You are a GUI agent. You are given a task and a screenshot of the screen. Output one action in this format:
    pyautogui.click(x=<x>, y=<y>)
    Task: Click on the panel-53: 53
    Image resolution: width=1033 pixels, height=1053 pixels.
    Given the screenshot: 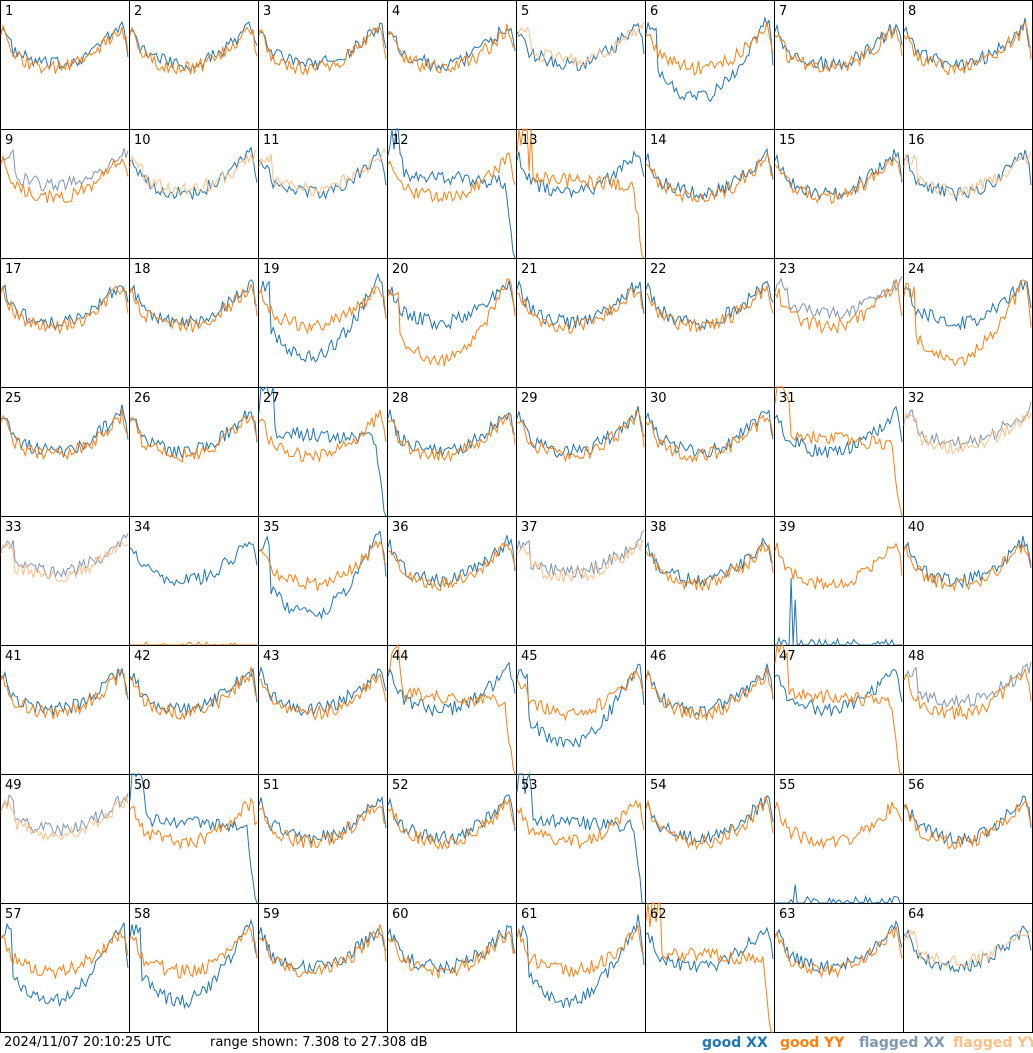 What is the action you would take?
    pyautogui.click(x=581, y=838)
    